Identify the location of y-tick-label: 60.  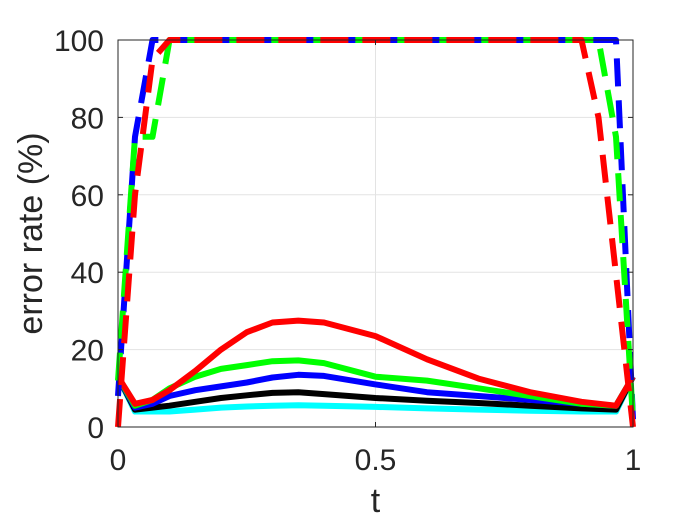
(87, 196).